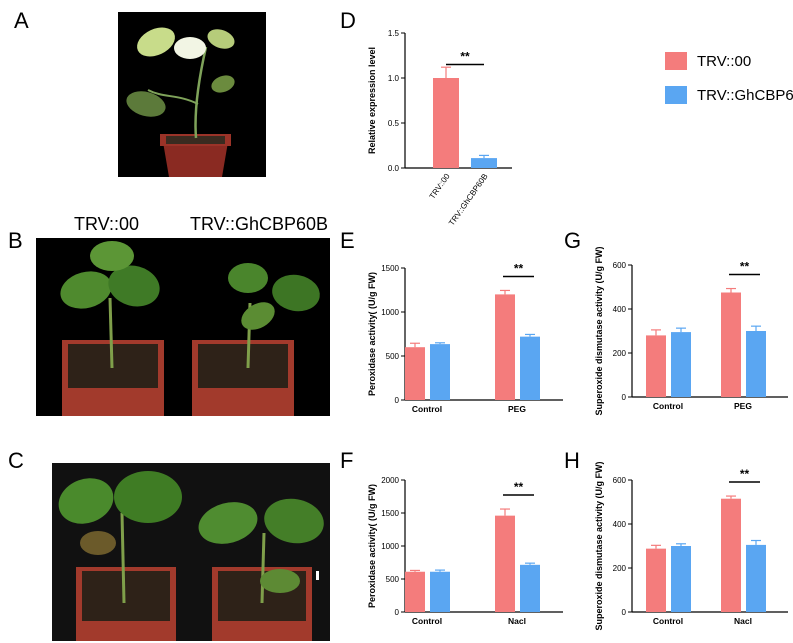 The image size is (793, 643). Describe the element at coordinates (676, 61) in the screenshot. I see `legend-swatch-trv00` at that location.